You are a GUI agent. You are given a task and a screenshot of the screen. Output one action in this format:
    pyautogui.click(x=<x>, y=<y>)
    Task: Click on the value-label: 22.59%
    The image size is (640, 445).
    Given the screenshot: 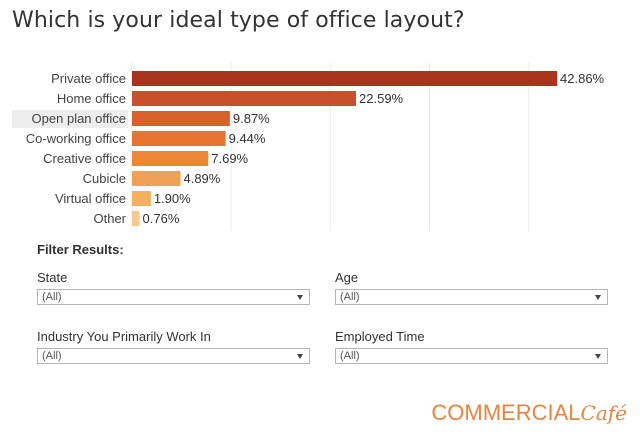 What is the action you would take?
    pyautogui.click(x=381, y=98)
    